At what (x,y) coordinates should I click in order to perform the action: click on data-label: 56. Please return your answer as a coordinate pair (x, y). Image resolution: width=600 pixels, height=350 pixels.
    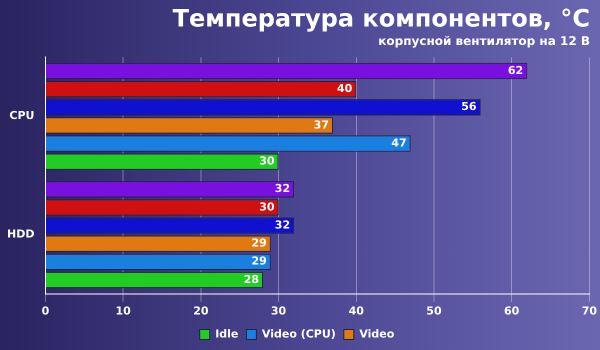
    Looking at the image, I should click on (469, 107).